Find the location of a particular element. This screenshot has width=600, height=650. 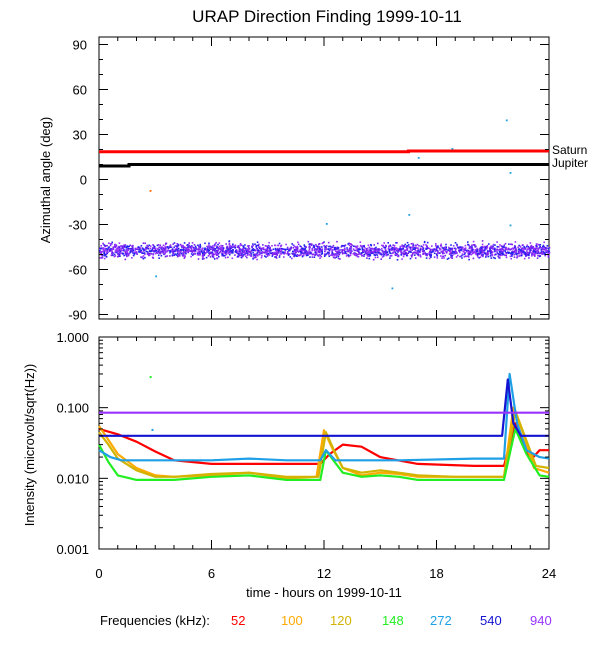

series-line-148khz is located at coordinates (324, 454).